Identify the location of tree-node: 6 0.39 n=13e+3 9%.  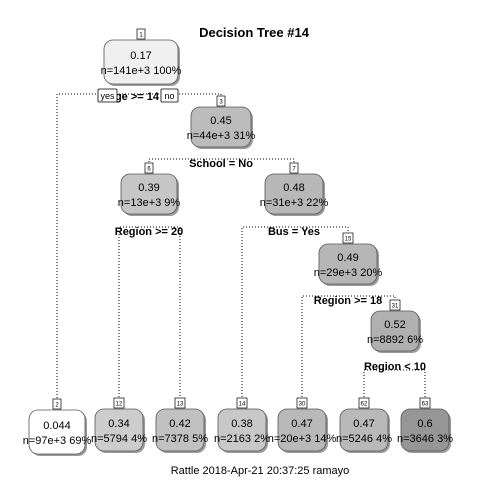
(149, 189).